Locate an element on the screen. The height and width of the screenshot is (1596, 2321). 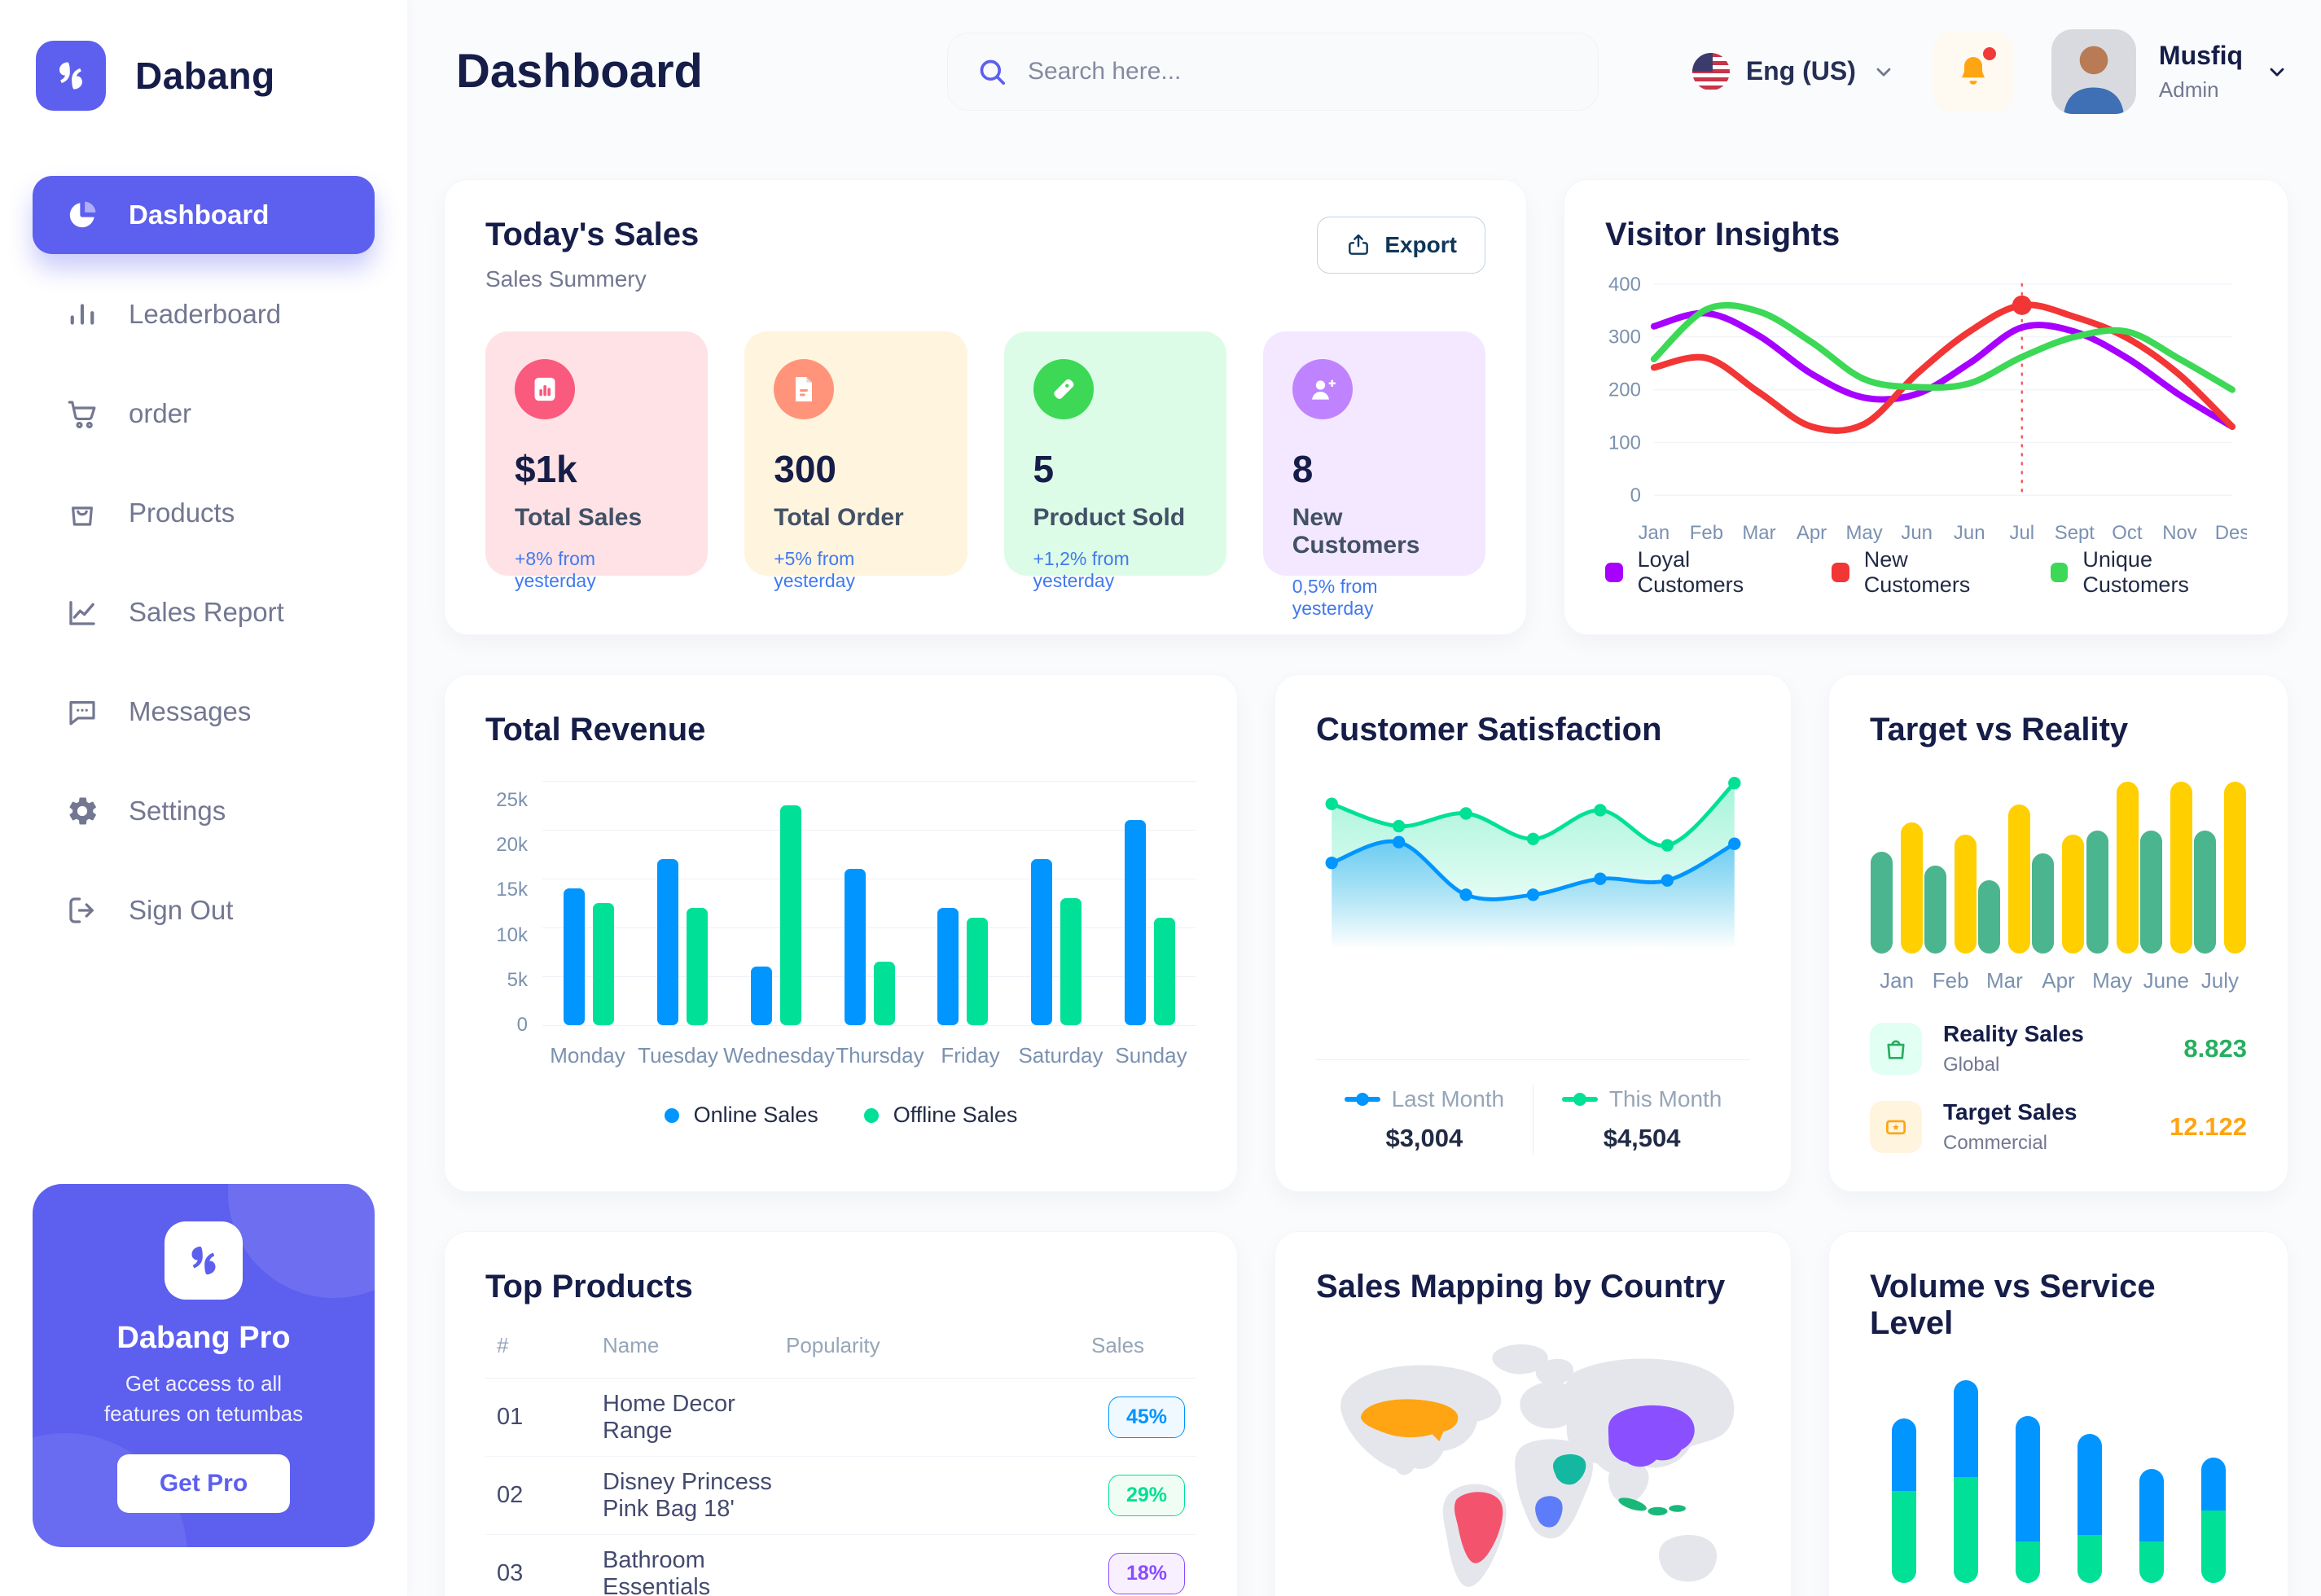
legend-item-last-month: Last Month $3,004 is located at coordinates (1424, 1119).